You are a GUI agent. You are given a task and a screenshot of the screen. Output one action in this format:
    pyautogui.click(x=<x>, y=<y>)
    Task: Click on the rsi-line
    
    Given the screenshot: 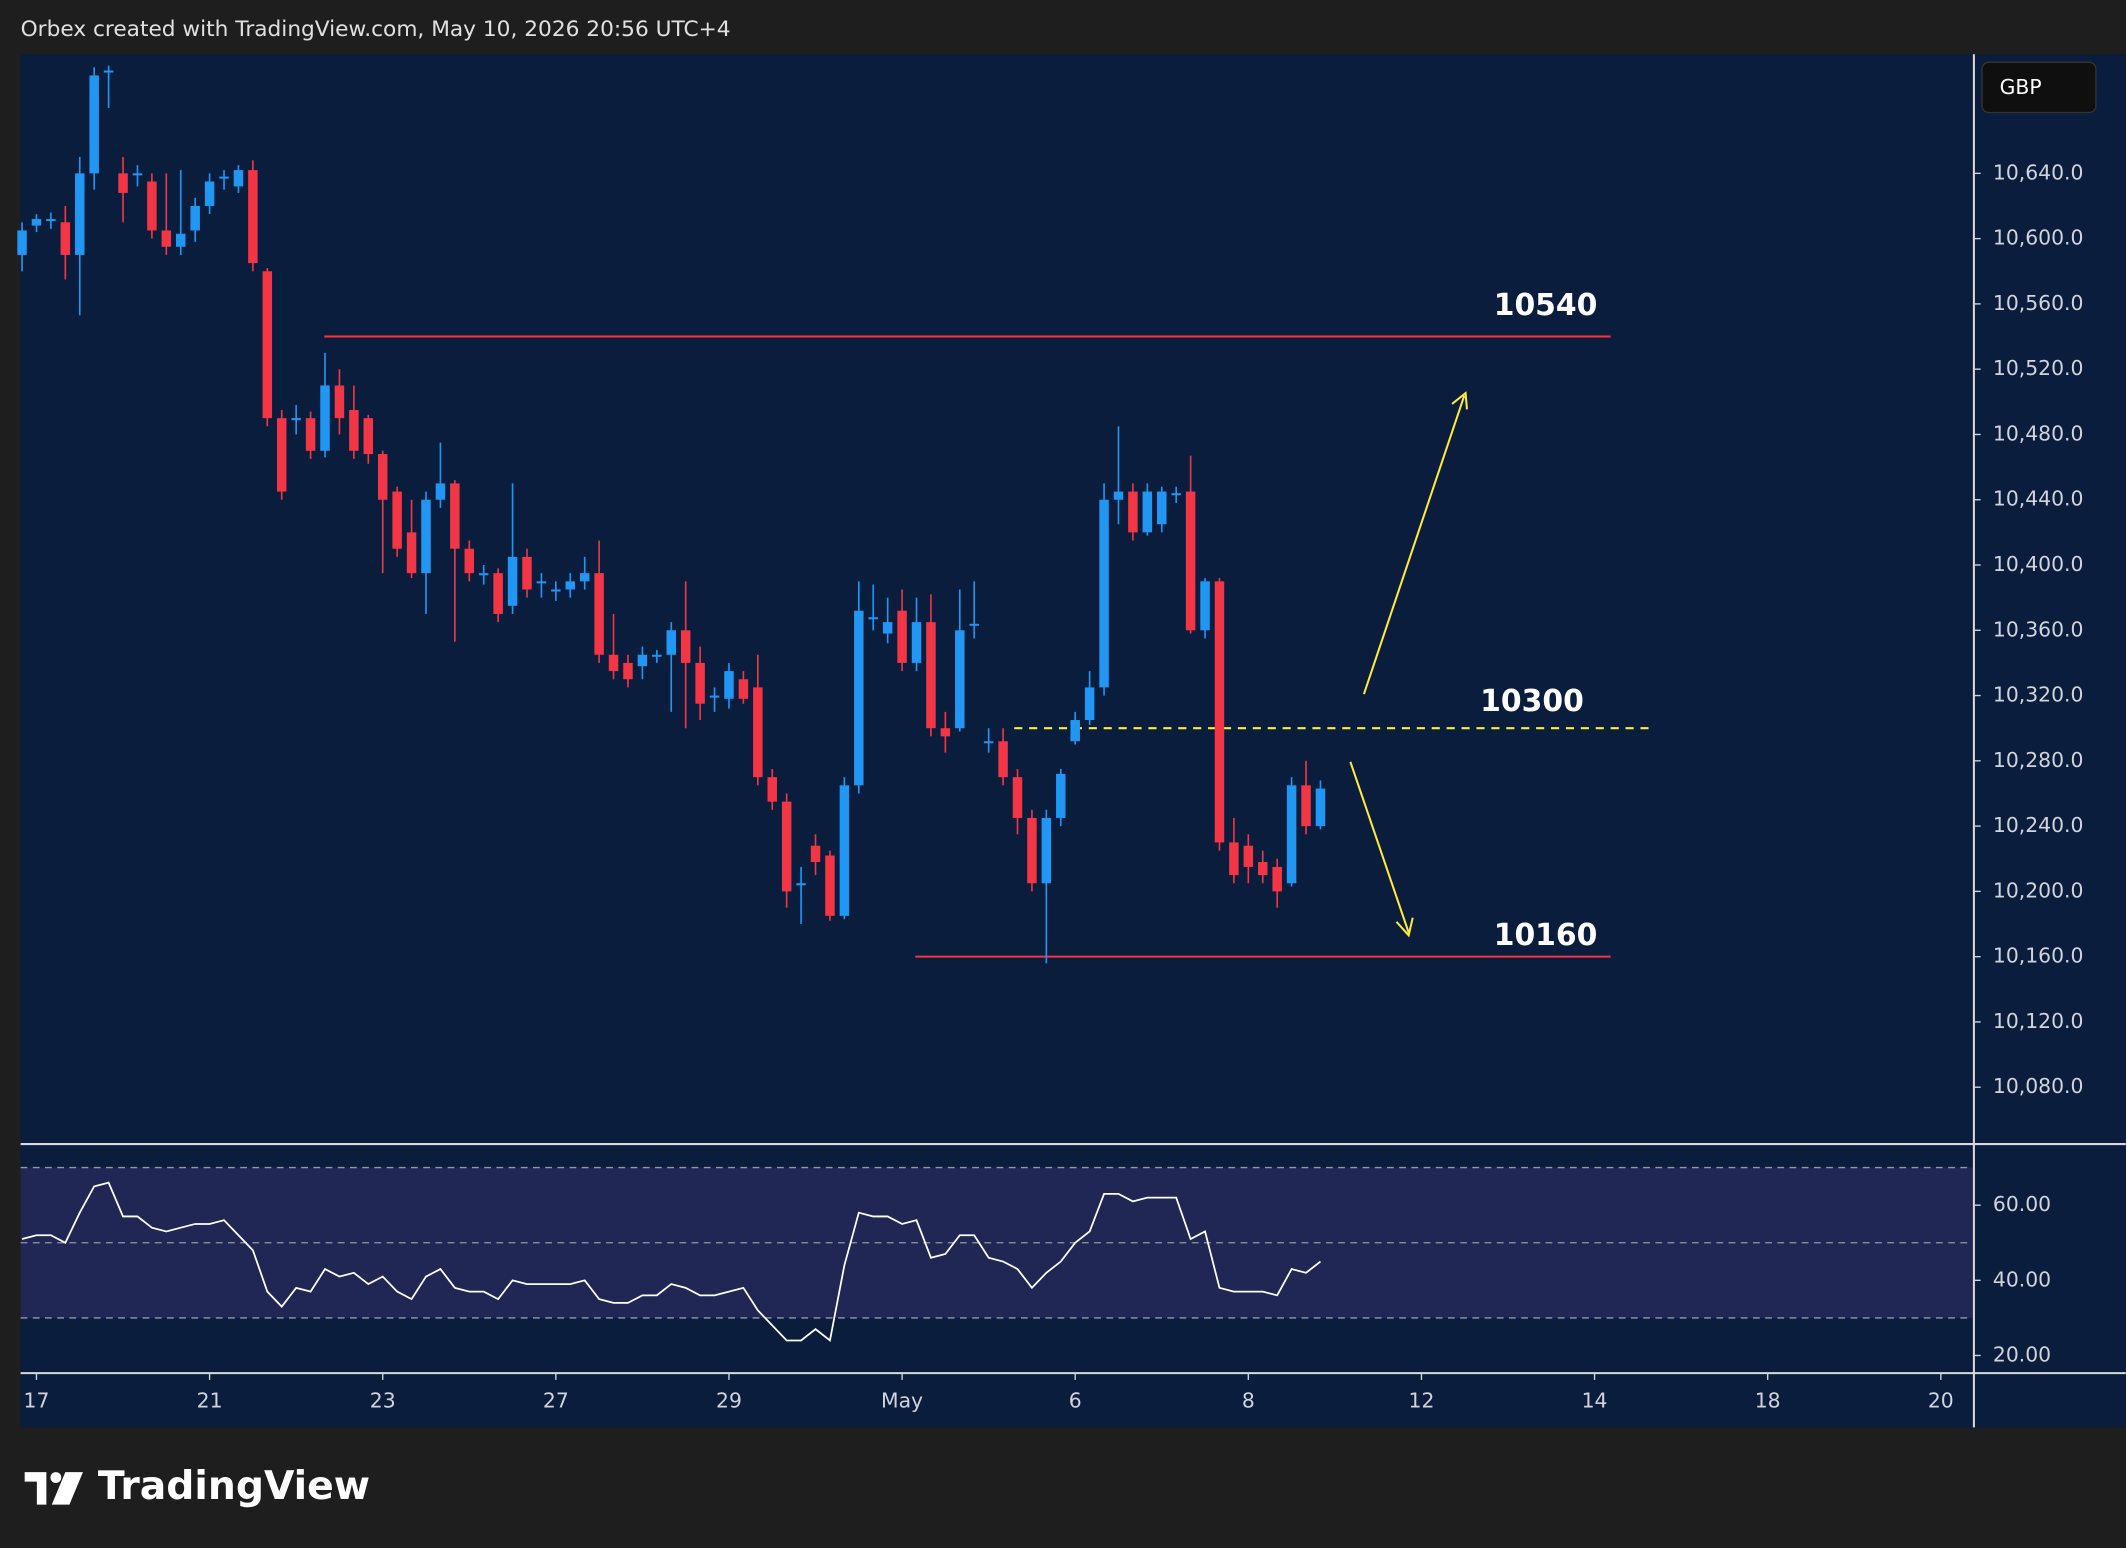 What is the action you would take?
    pyautogui.click(x=671, y=1262)
    